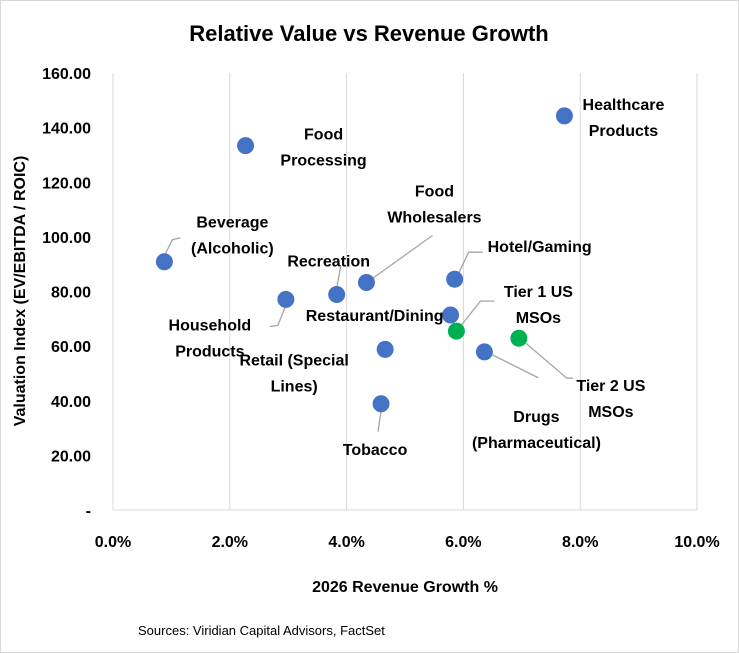 This screenshot has height=653, width=739. I want to click on x-tick-label: 2.0%, so click(230, 542).